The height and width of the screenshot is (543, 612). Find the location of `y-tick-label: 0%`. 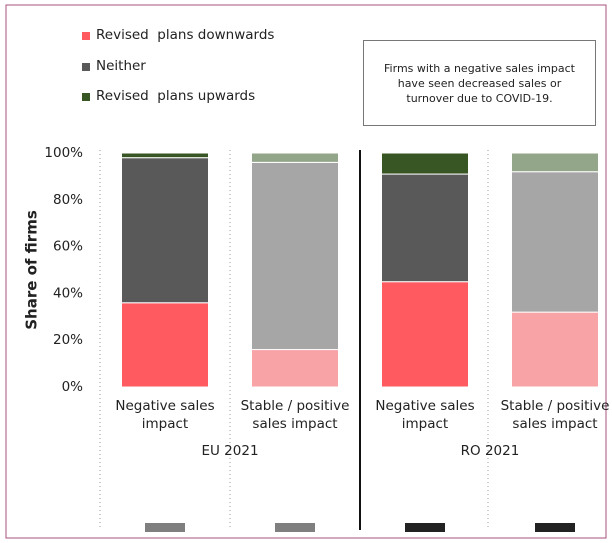

y-tick-label: 0% is located at coordinates (73, 387).